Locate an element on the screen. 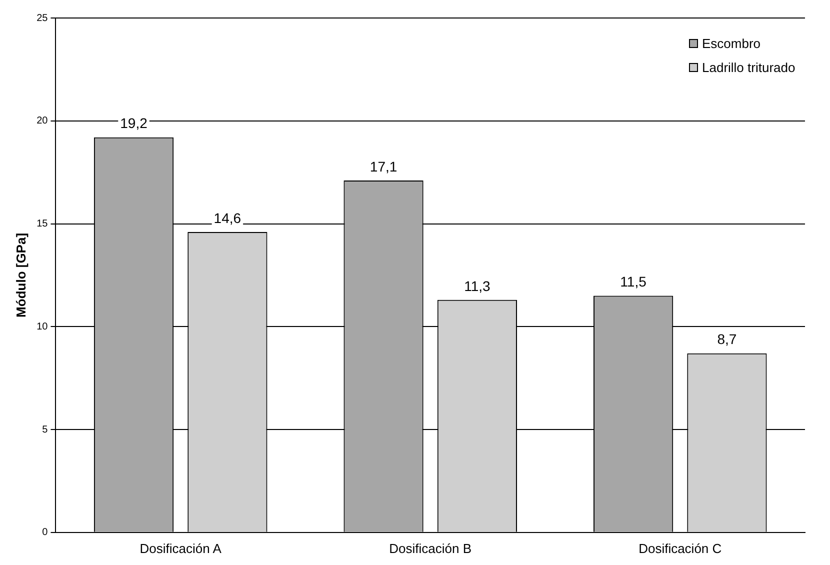  y-tick-label: 20 is located at coordinates (42, 121).